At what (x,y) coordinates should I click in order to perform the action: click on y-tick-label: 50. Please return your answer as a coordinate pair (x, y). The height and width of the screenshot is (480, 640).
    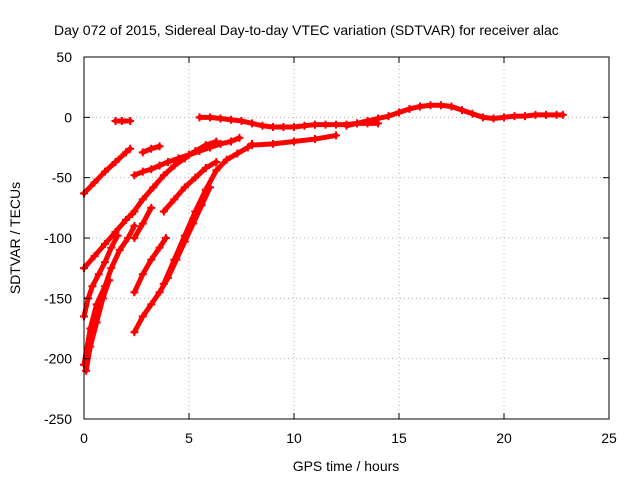
    Looking at the image, I should click on (64, 57).